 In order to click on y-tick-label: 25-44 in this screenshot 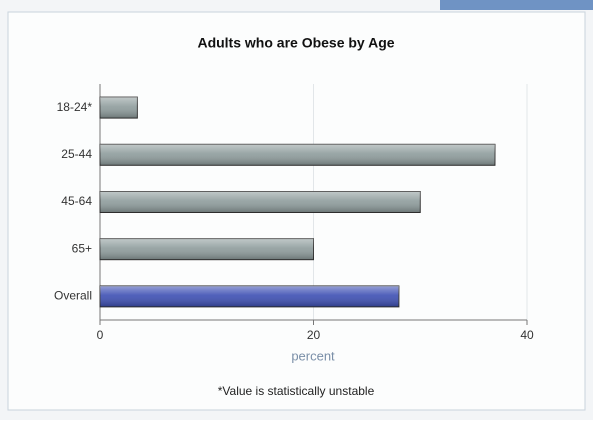, I will do `click(76, 154)`.